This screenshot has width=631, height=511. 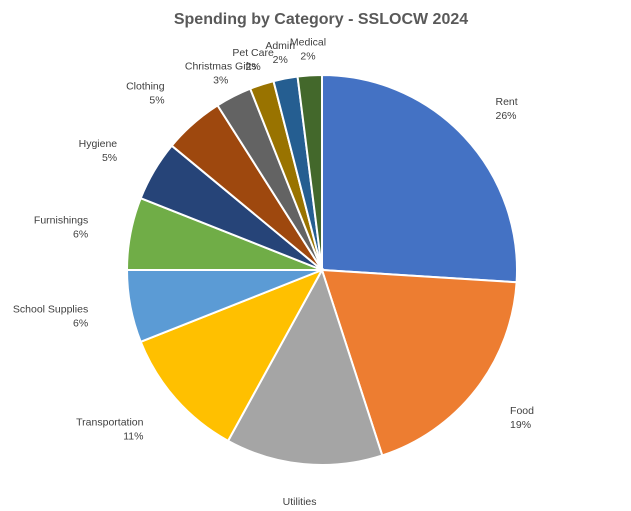 I want to click on pie-slice-medical, so click(x=309, y=172).